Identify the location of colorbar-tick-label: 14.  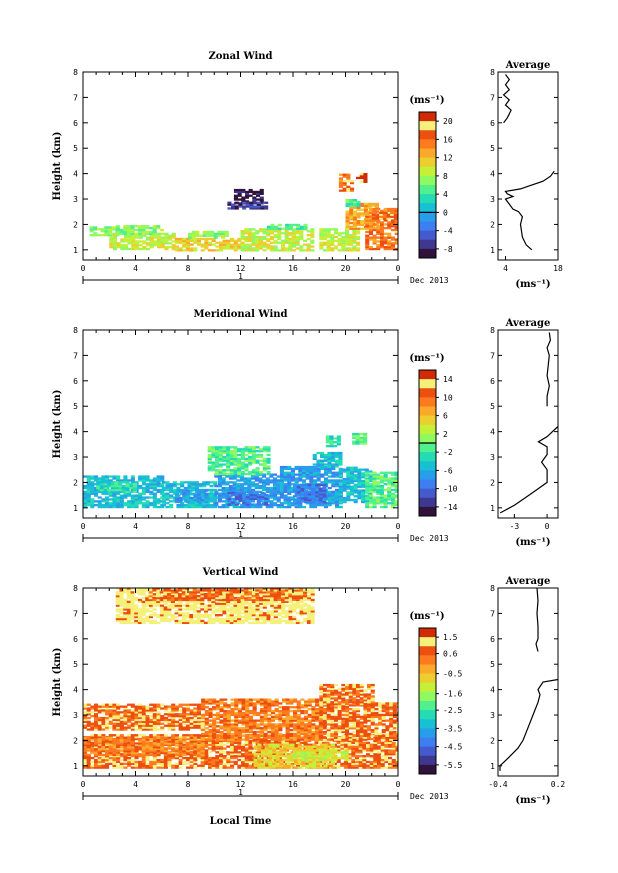
(448, 379).